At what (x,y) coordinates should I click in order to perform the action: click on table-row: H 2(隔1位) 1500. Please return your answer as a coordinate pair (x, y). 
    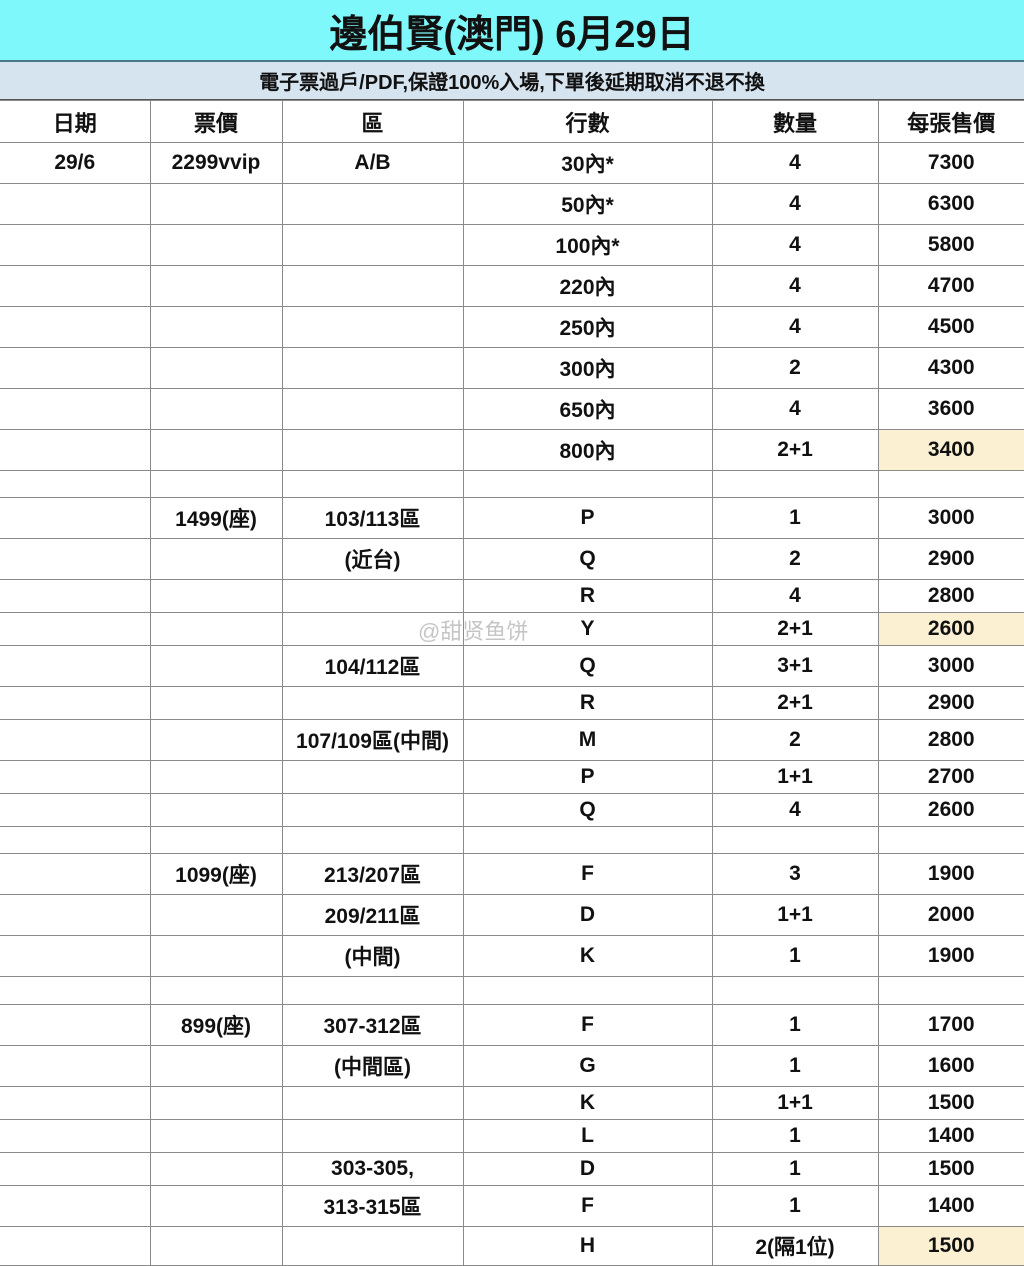
    Looking at the image, I should click on (512, 1246).